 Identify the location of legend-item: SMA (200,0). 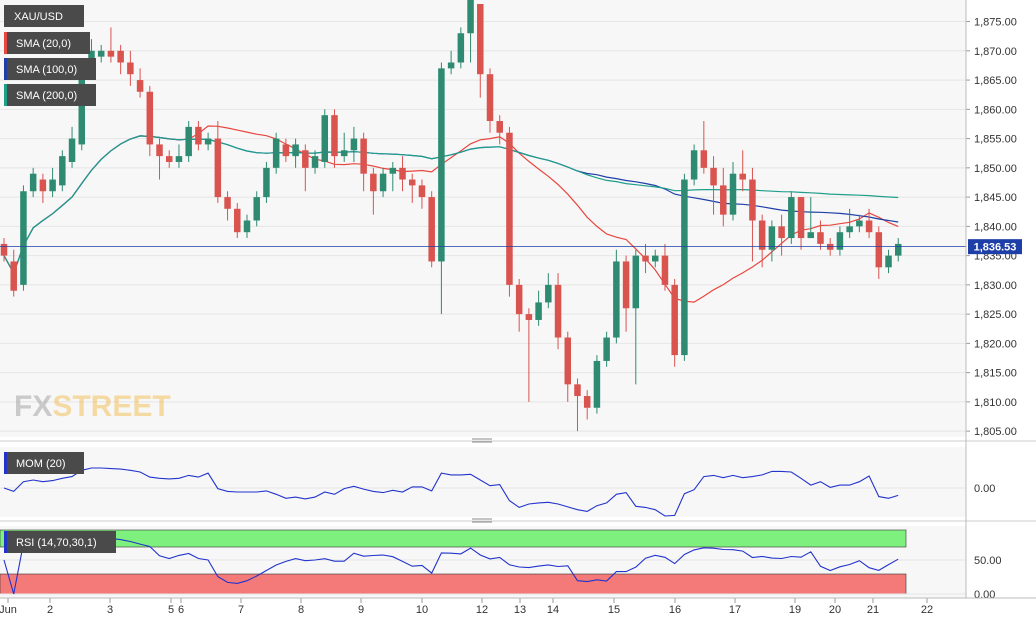
(50, 95).